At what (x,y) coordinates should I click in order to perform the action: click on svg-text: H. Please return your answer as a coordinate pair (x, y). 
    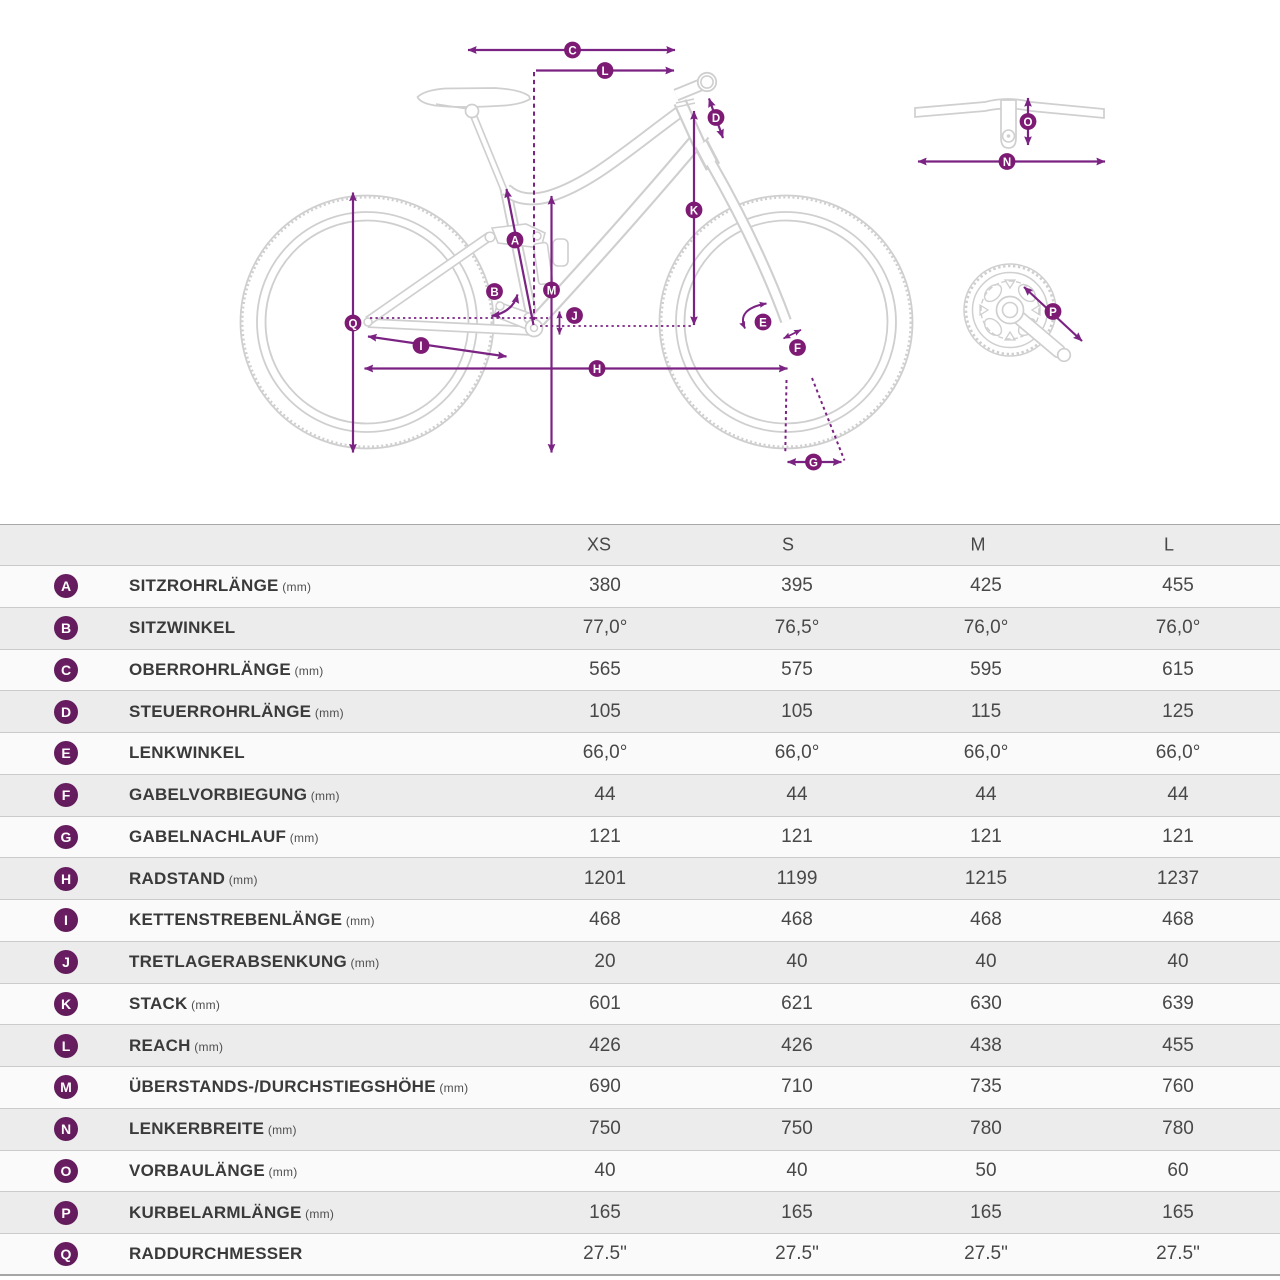
    Looking at the image, I should click on (597, 370).